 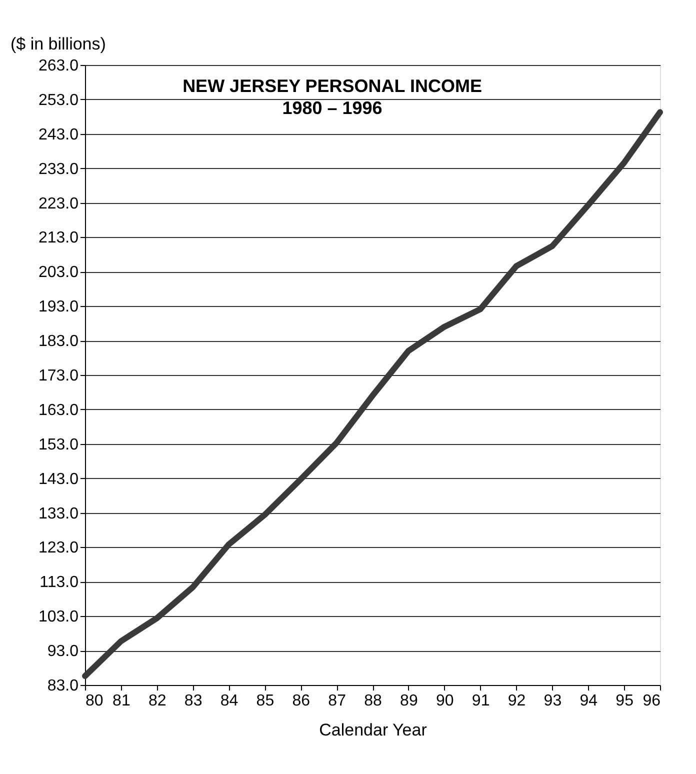 I want to click on x-tick-label: 94, so click(x=589, y=701).